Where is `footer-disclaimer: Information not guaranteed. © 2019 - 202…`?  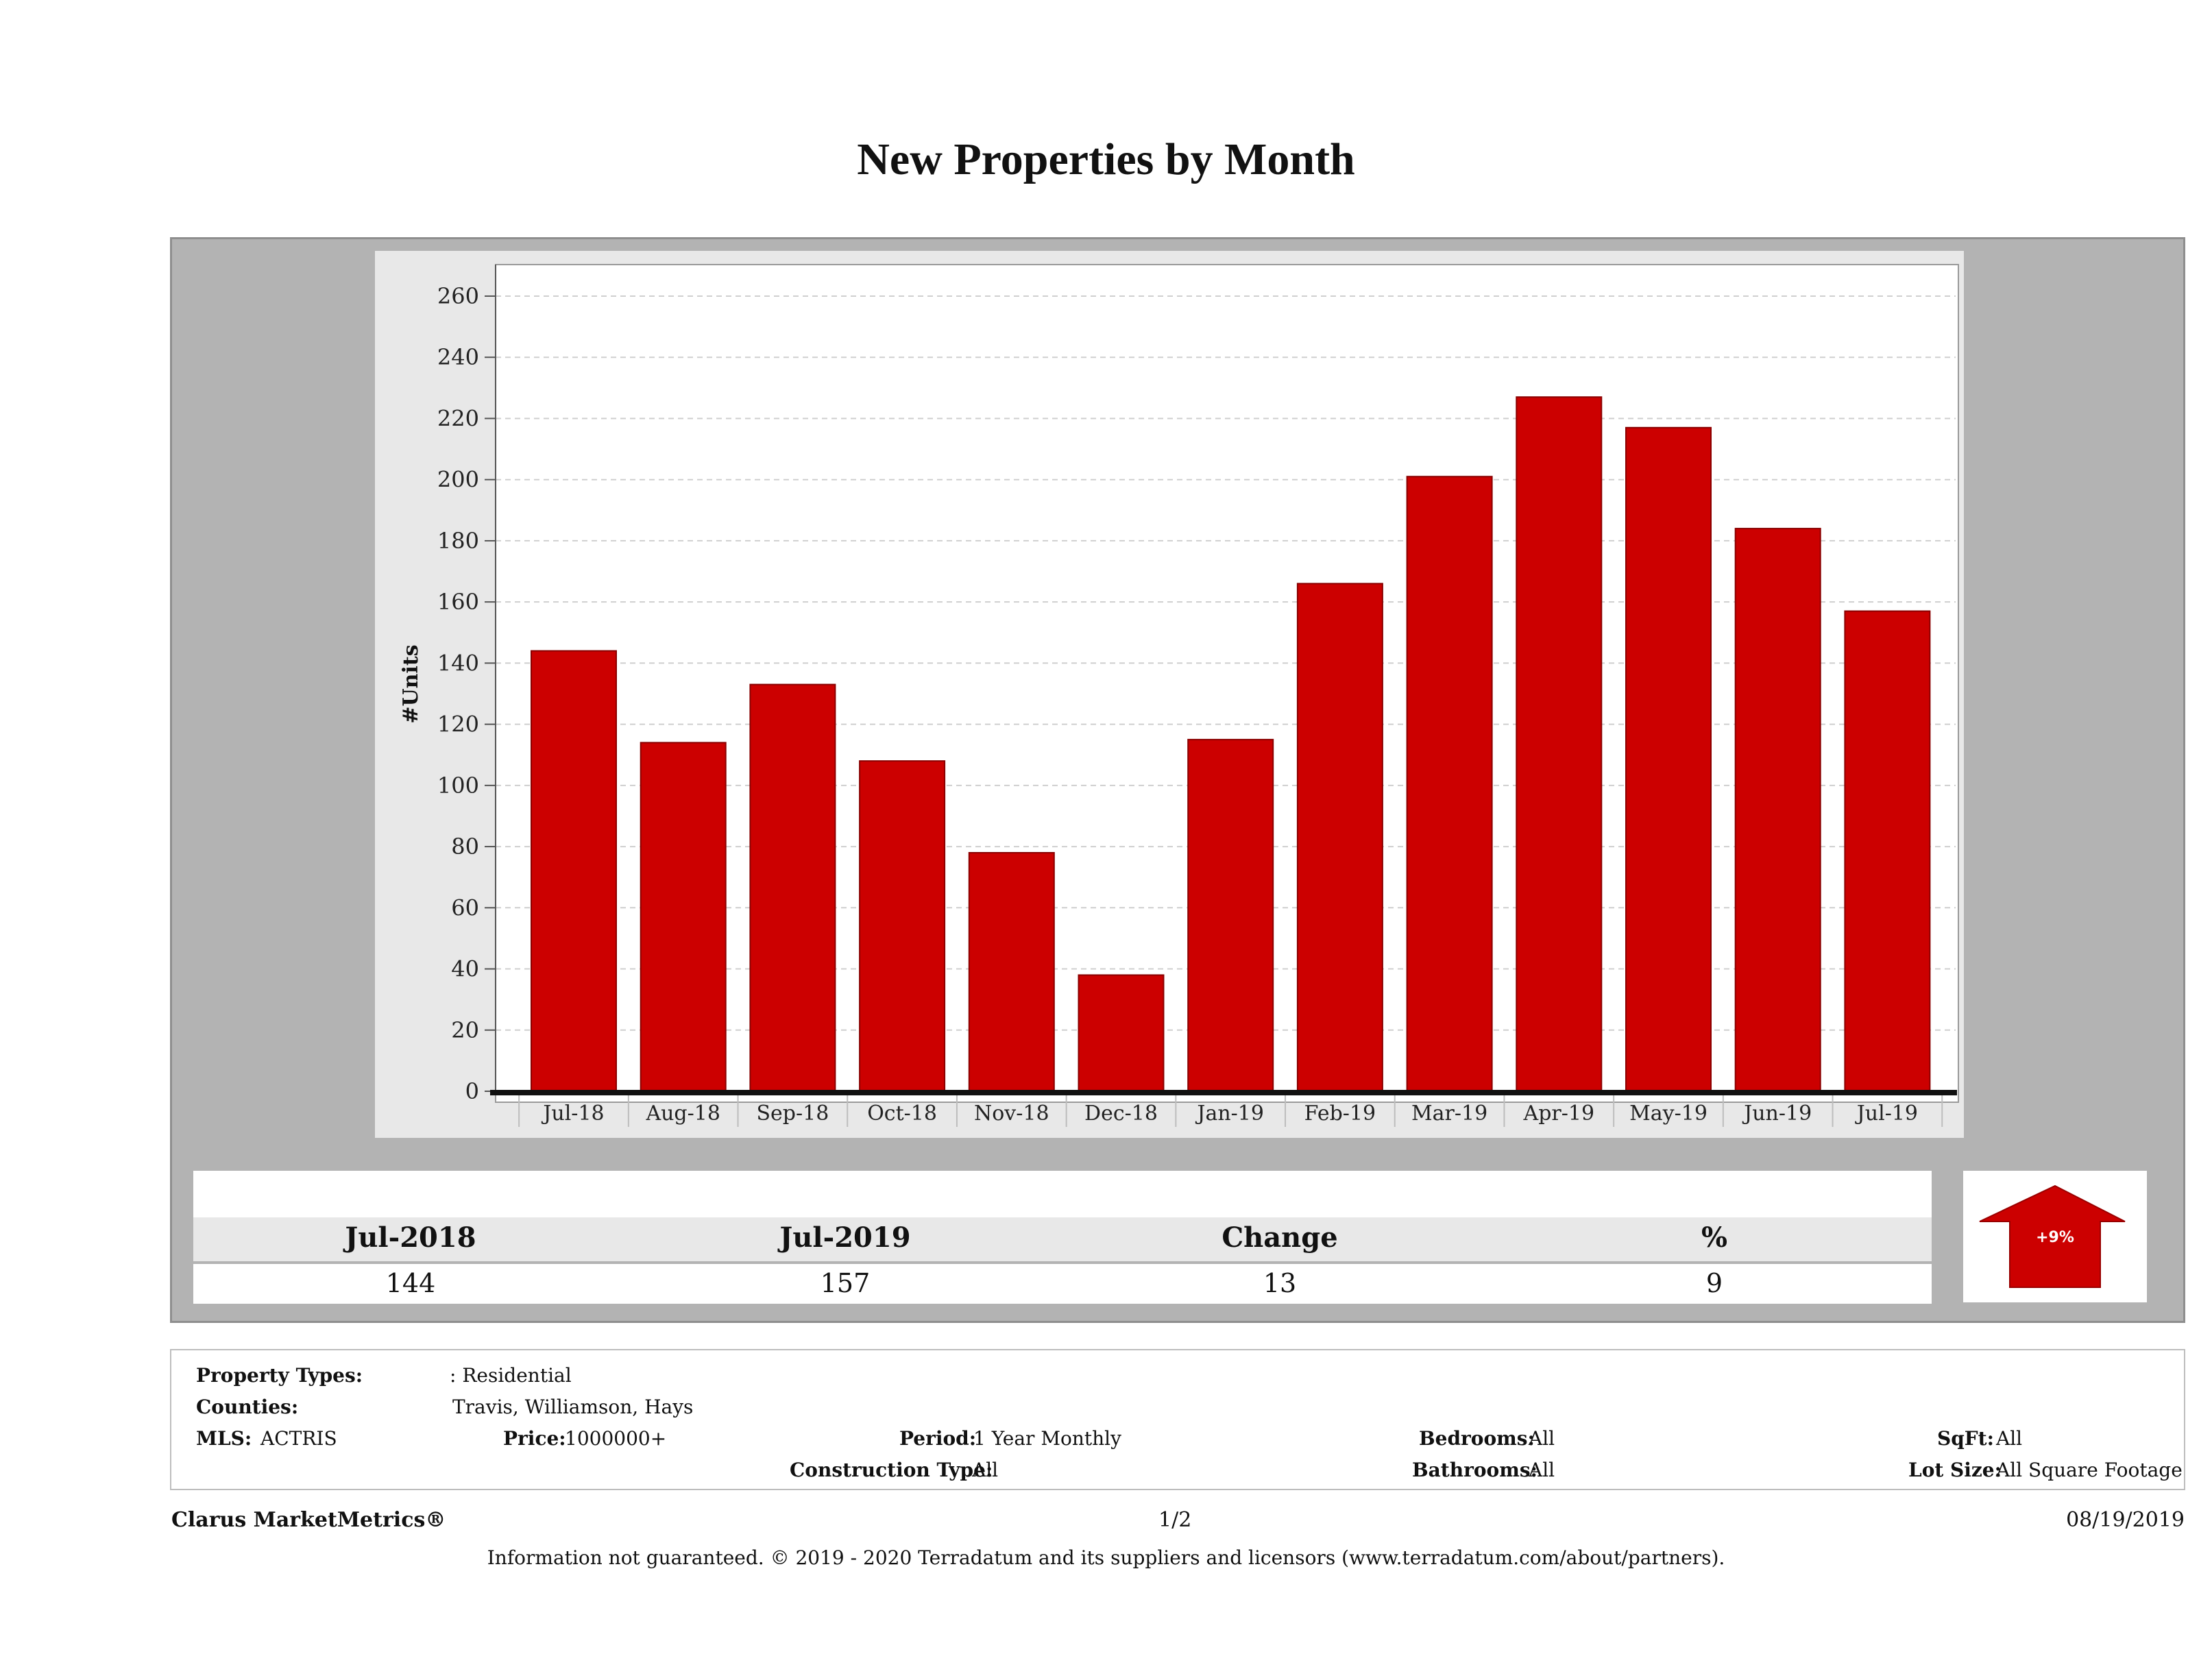
footer-disclaimer: Information not guaranteed. © 2019 - 202… is located at coordinates (1106, 1557).